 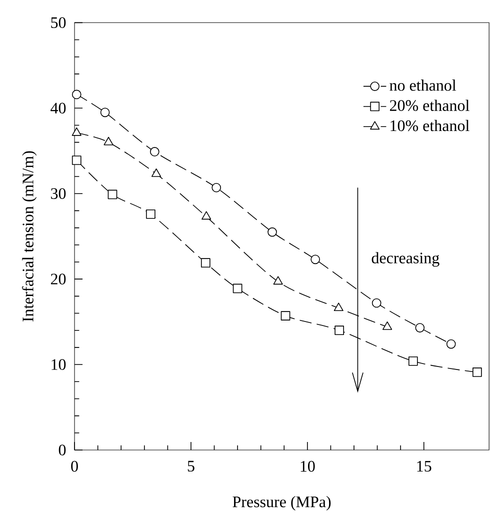 I want to click on x-tick-label: 0, so click(x=74, y=466).